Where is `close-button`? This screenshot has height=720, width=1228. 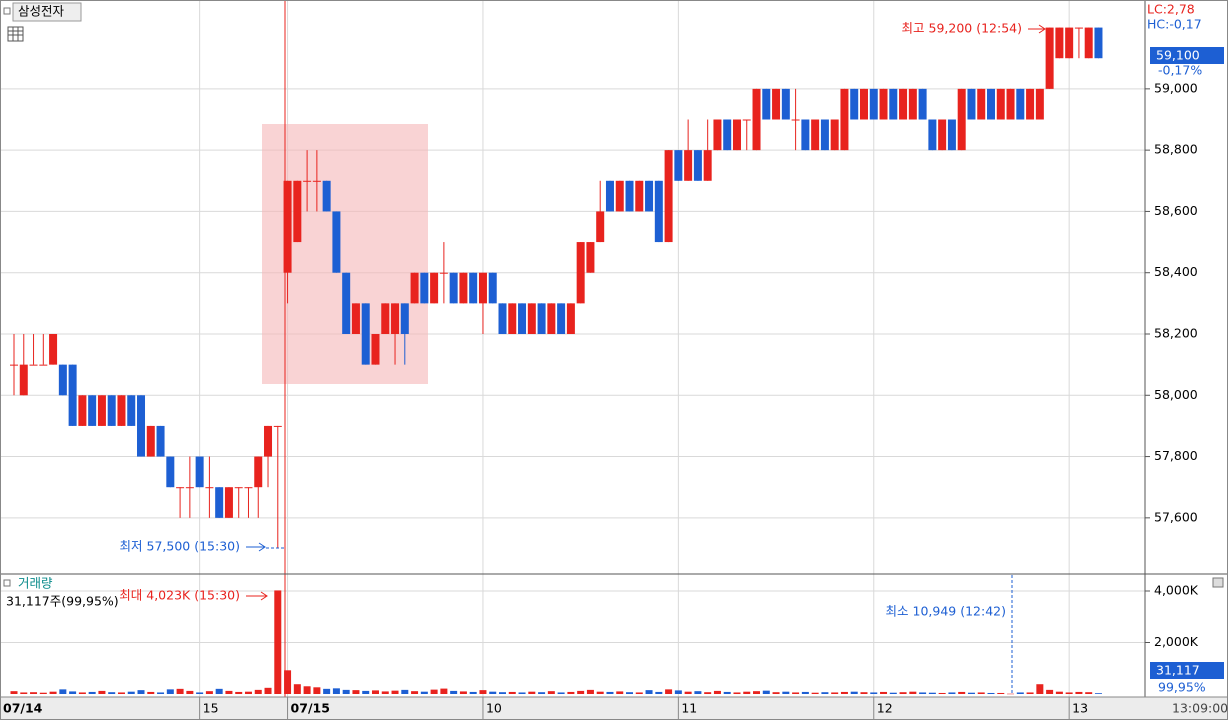
close-button is located at coordinates (1218, 582).